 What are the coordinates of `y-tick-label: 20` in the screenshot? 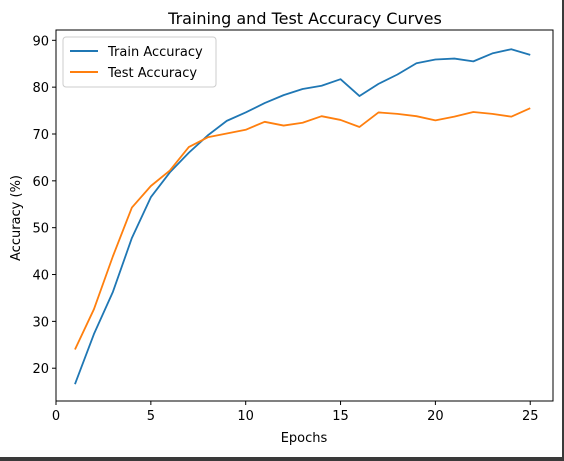 It's located at (40, 369).